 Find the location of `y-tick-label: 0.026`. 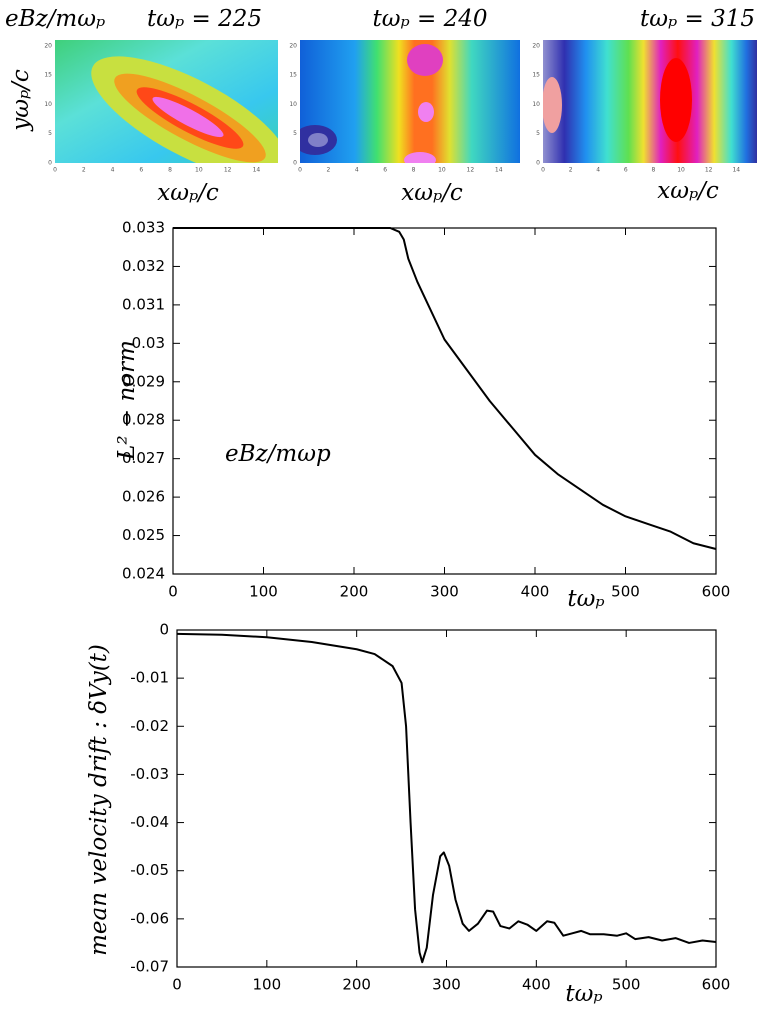

y-tick-label: 0.026 is located at coordinates (143, 497).